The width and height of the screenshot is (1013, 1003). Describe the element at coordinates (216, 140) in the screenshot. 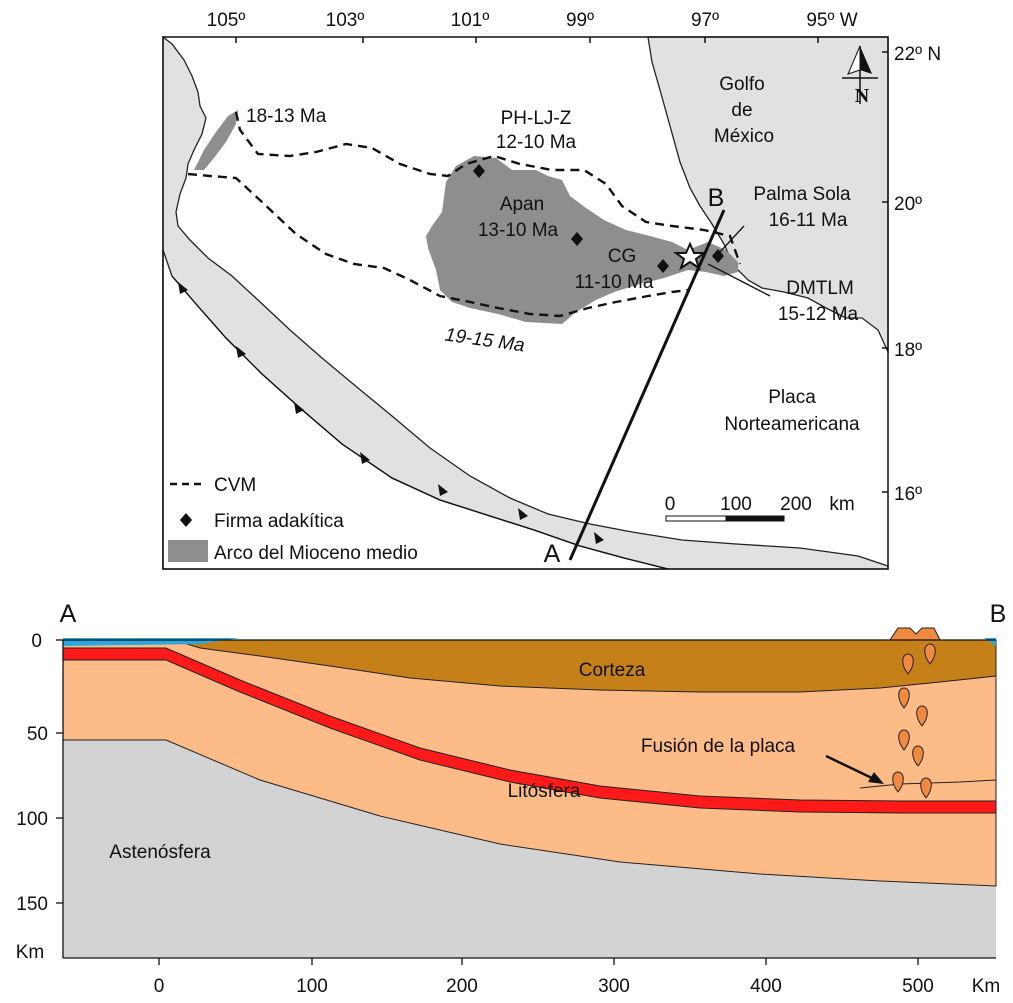

I see `arc-northwest-patch` at that location.